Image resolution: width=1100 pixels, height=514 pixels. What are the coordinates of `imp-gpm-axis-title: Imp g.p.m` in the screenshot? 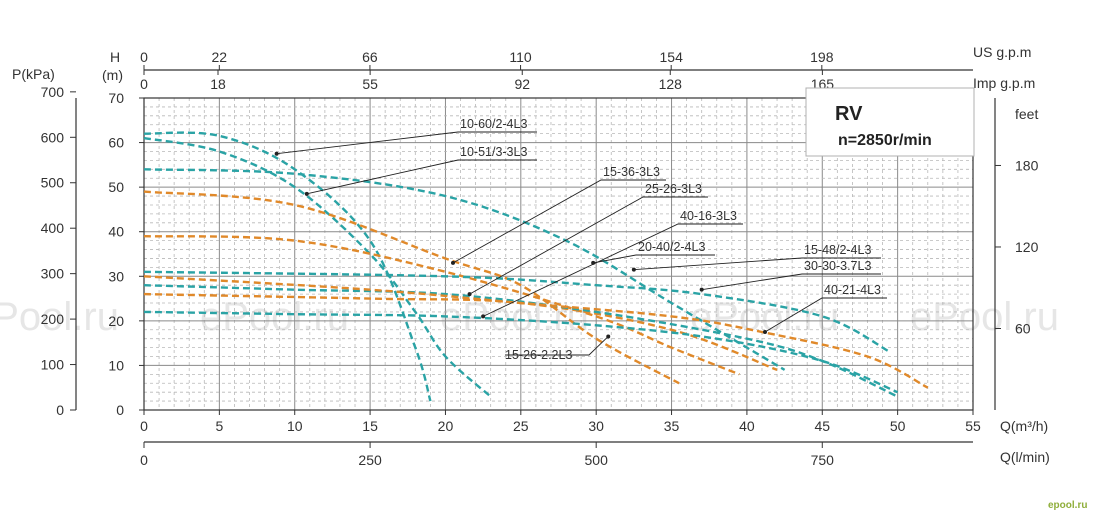 It's located at (1004, 83).